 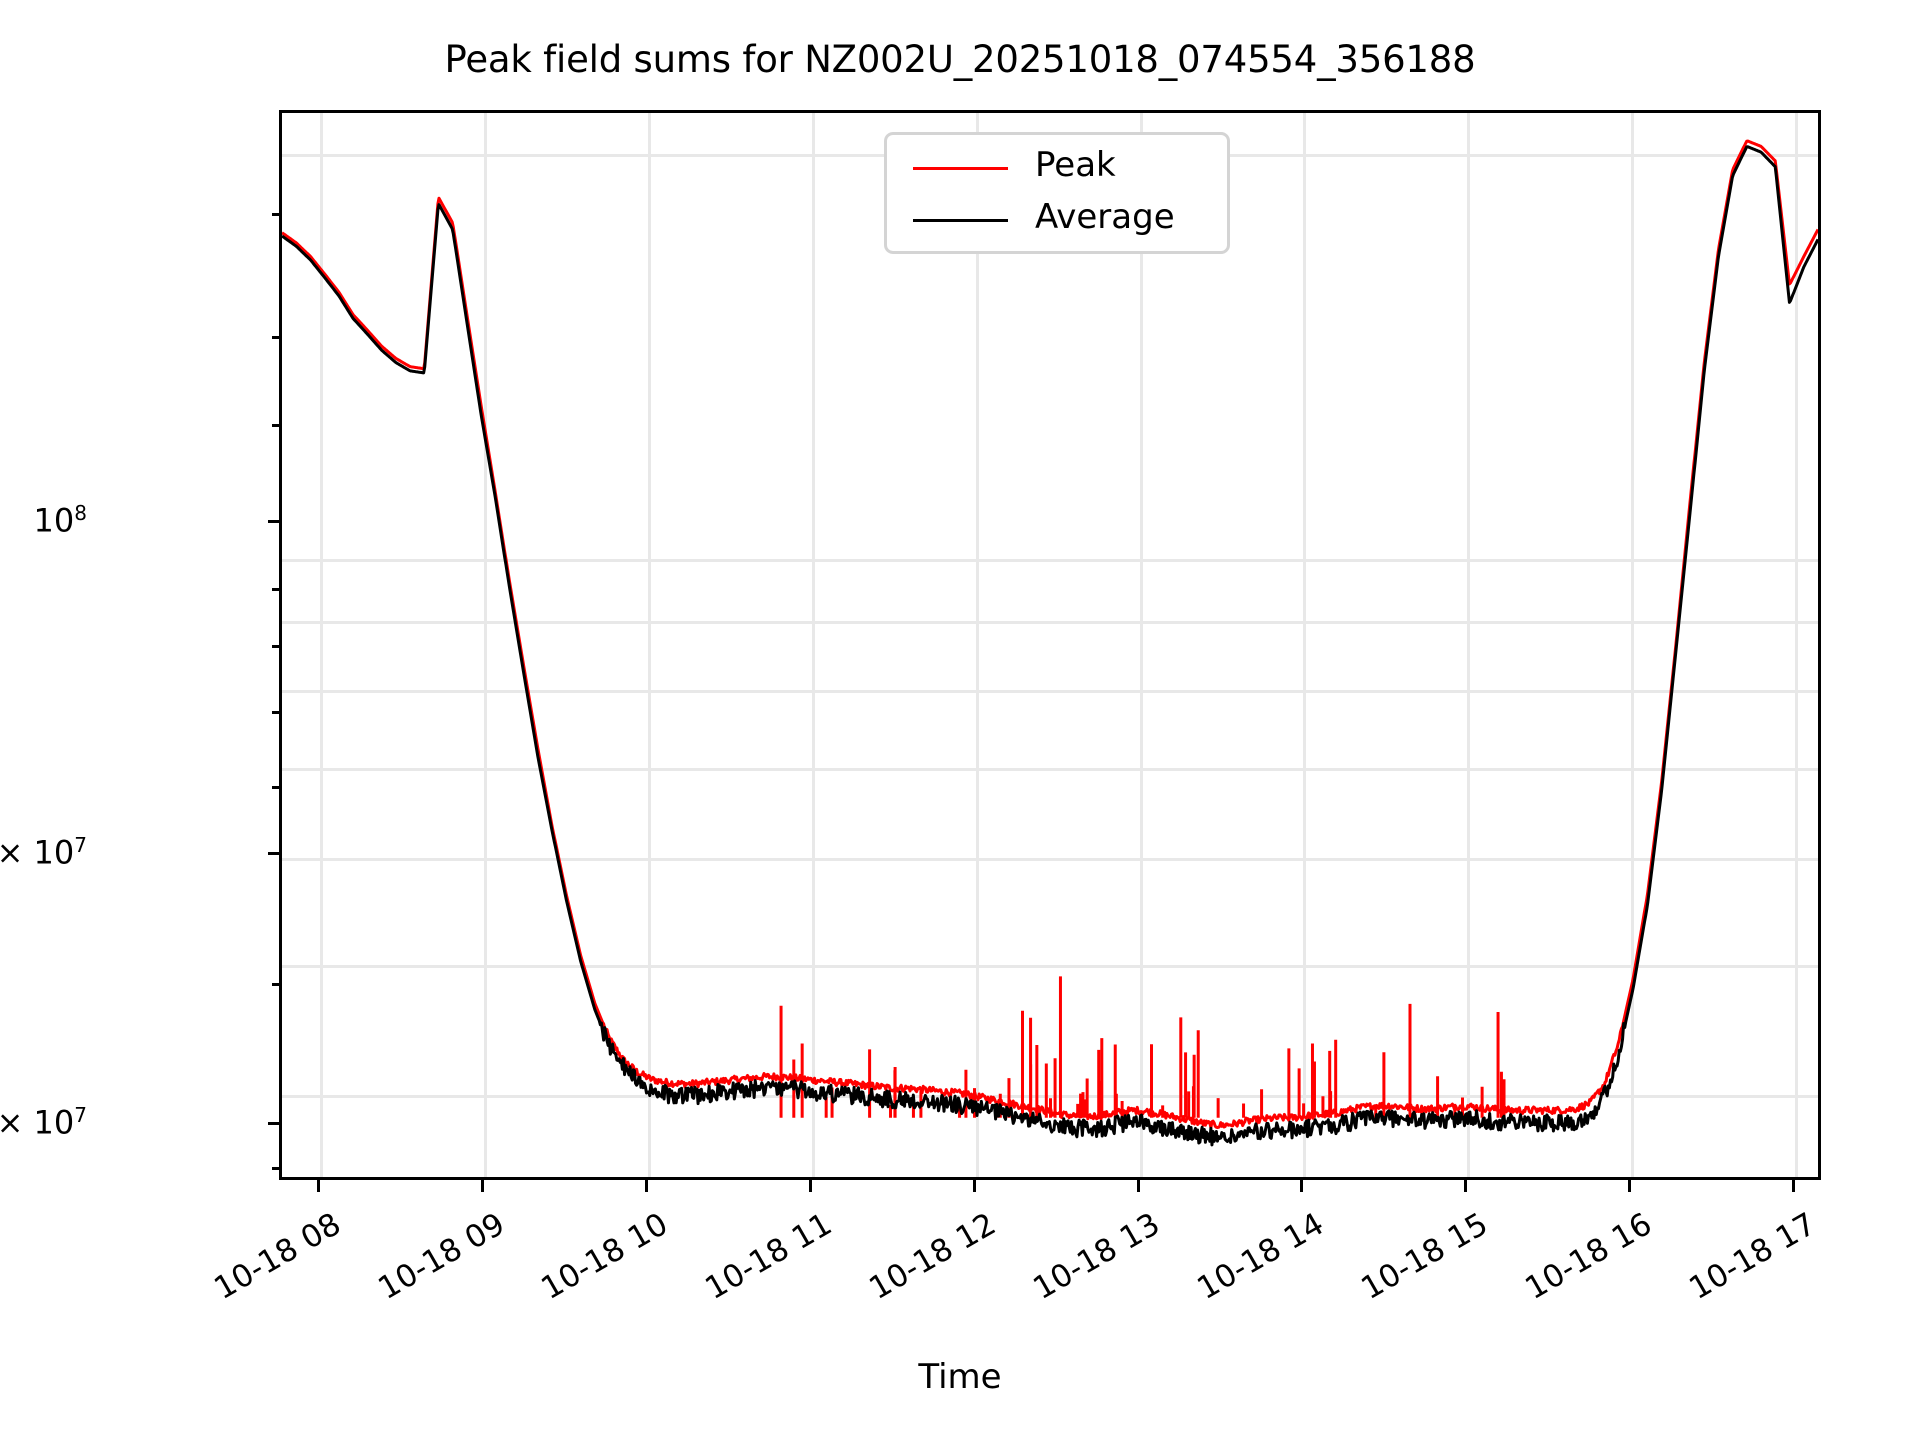 What do you see at coordinates (1424, 1256) in the screenshot?
I see `x-axis-tick-label: 10-18 15` at bounding box center [1424, 1256].